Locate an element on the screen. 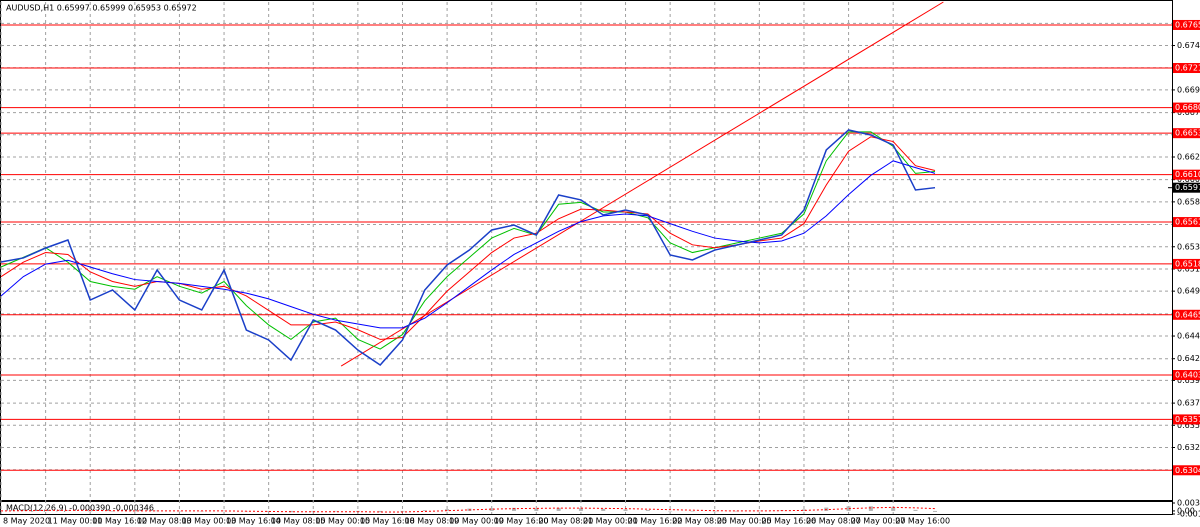 Image resolution: width=1200 pixels, height=527 pixels. level-label: 0.66537 is located at coordinates (1187, 133).